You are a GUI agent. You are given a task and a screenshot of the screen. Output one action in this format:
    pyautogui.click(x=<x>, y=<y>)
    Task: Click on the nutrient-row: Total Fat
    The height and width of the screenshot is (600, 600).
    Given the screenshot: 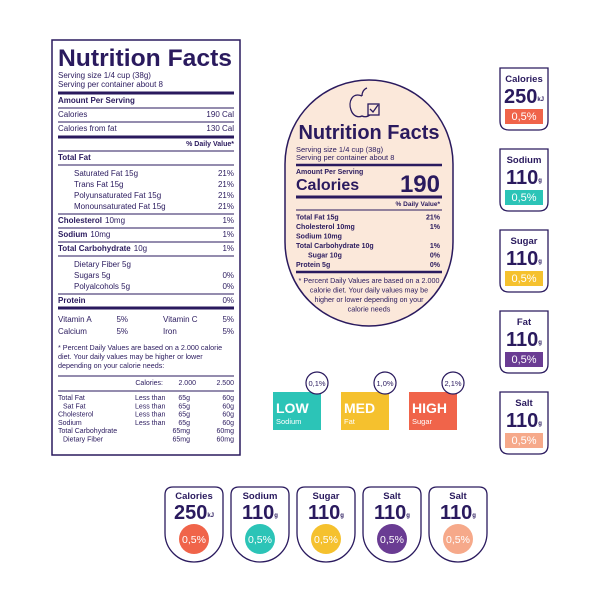 What is the action you would take?
    pyautogui.click(x=74, y=157)
    